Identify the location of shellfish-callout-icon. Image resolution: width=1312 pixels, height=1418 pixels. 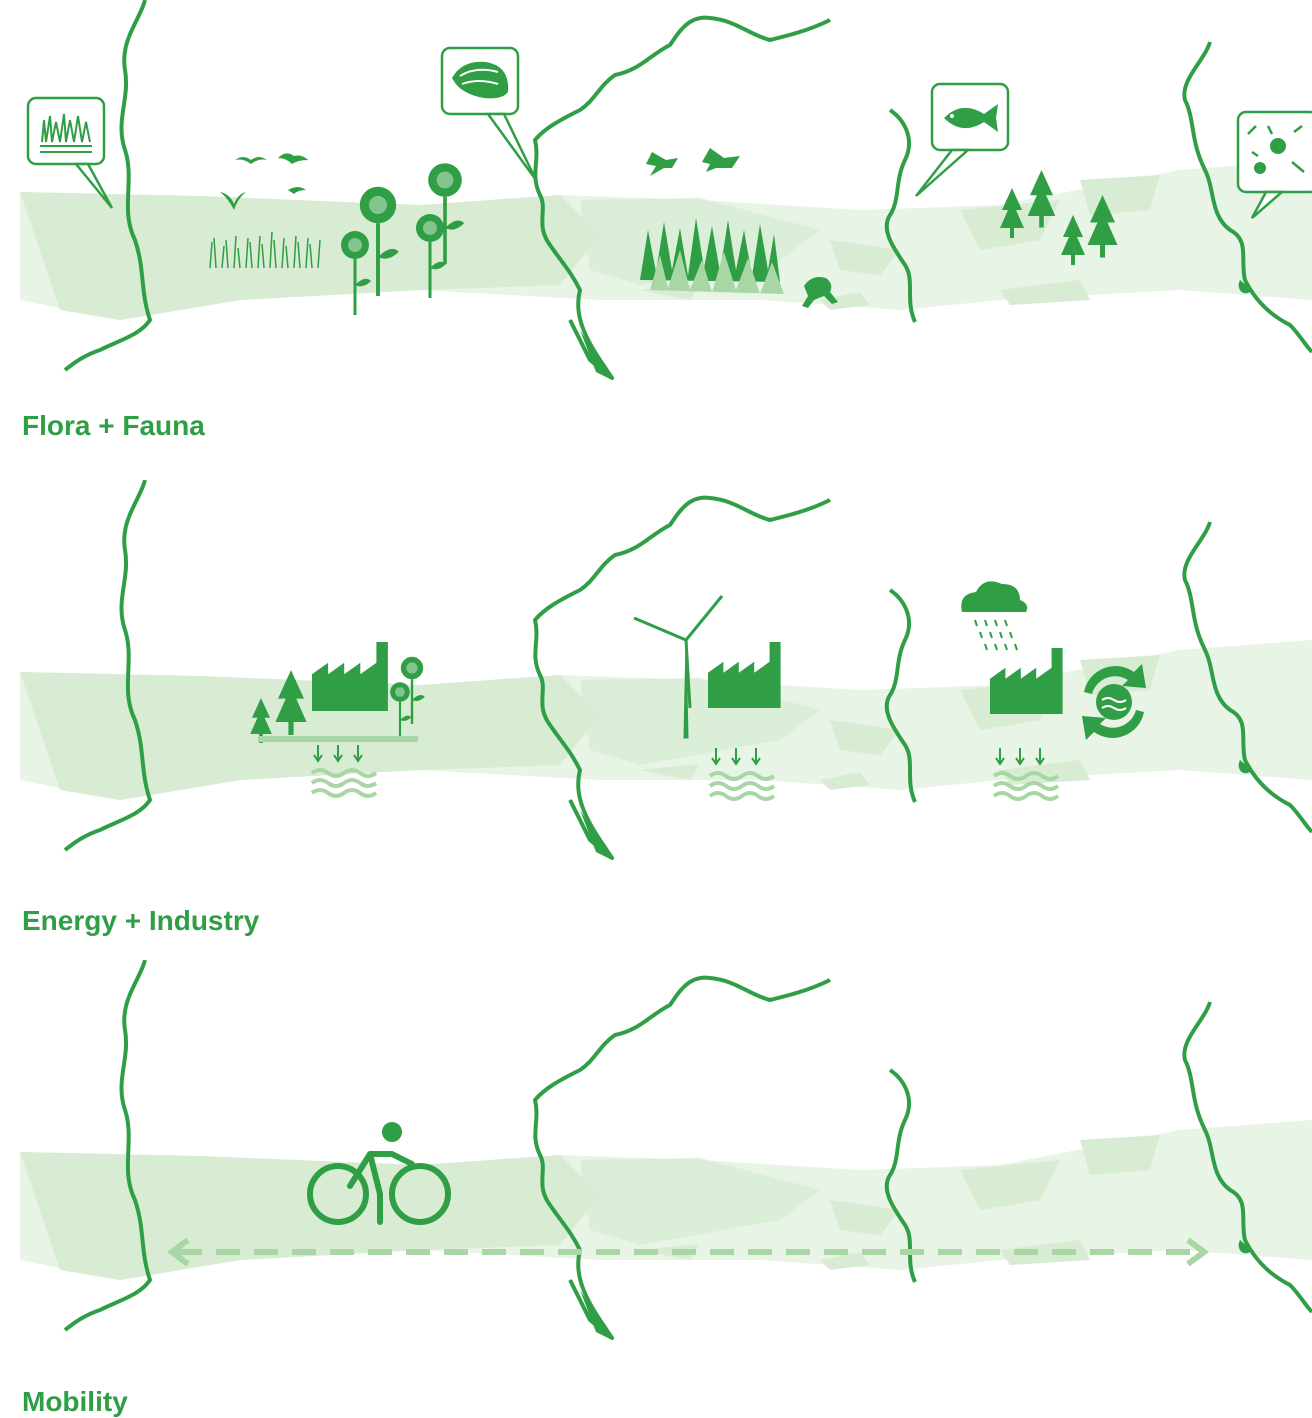
(489, 113).